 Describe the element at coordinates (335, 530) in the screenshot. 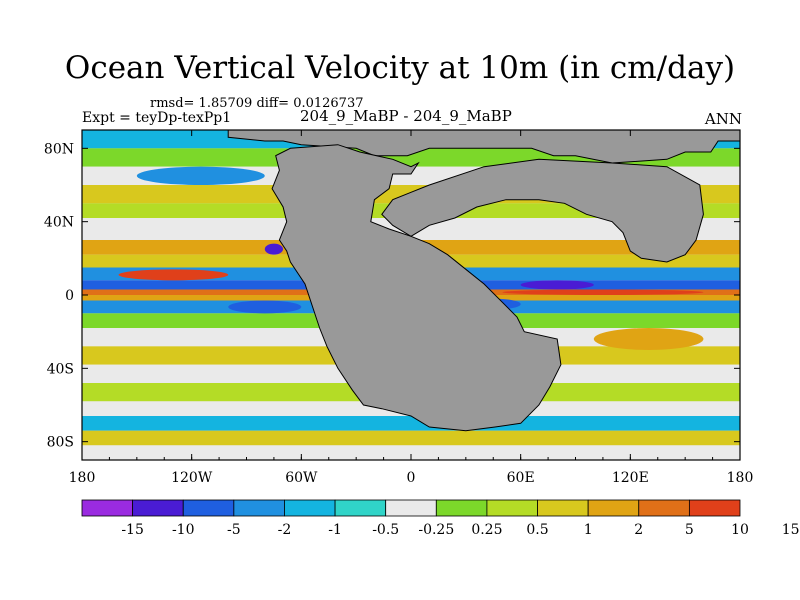

I see `colorbar-label: -1` at that location.